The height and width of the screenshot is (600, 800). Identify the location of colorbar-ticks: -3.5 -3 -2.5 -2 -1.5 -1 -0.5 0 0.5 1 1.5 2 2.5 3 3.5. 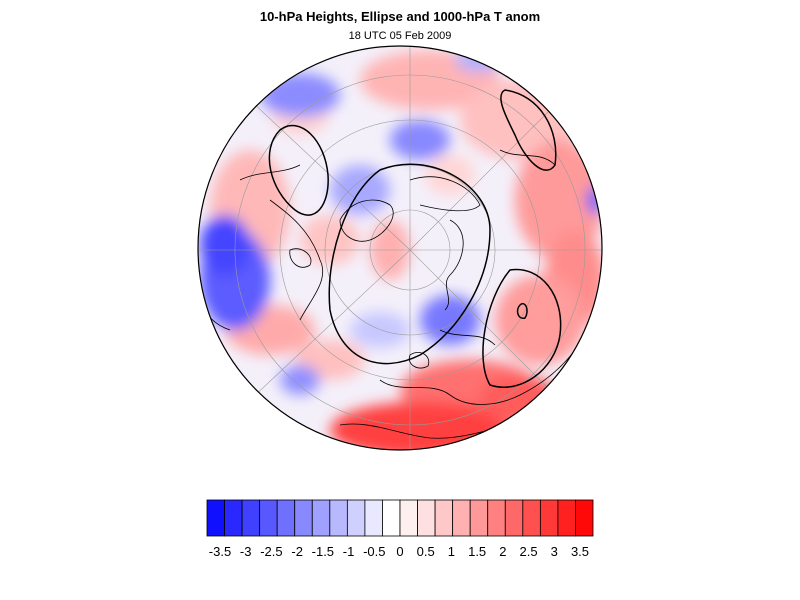
(399, 551).